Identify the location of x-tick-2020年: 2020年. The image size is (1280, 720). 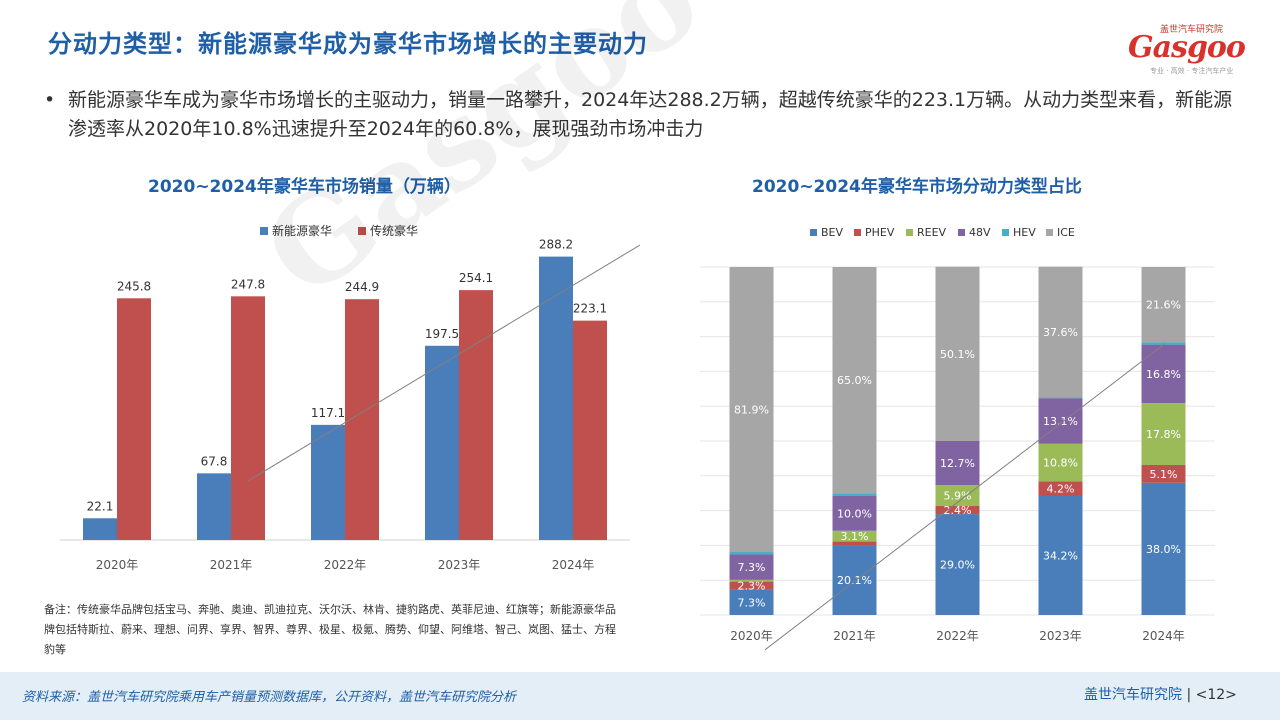
(117, 565).